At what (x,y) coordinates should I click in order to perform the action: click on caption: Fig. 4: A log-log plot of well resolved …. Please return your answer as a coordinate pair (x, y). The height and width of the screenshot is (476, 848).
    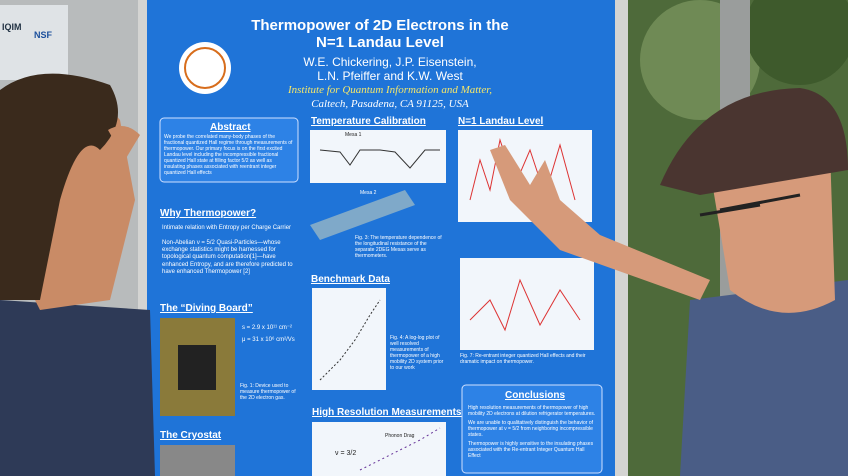
    Looking at the image, I should click on (417, 353).